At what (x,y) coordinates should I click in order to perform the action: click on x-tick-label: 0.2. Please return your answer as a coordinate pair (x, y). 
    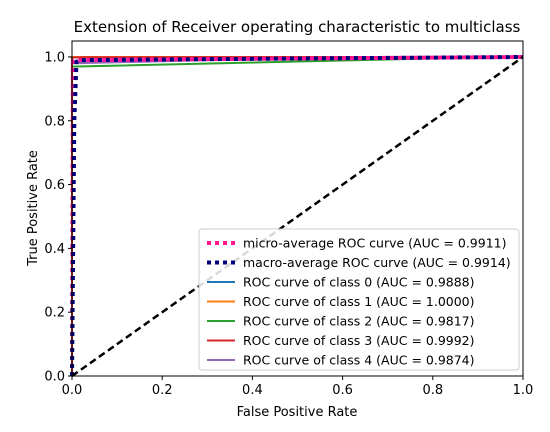
    Looking at the image, I should click on (162, 390).